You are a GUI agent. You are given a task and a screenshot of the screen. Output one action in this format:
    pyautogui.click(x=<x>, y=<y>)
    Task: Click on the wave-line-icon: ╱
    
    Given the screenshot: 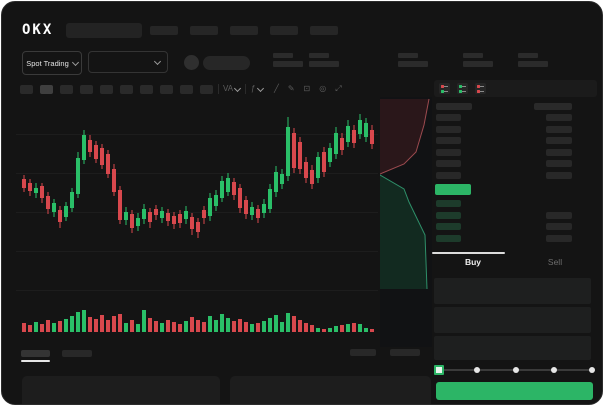 What is the action you would take?
    pyautogui.click(x=276, y=88)
    